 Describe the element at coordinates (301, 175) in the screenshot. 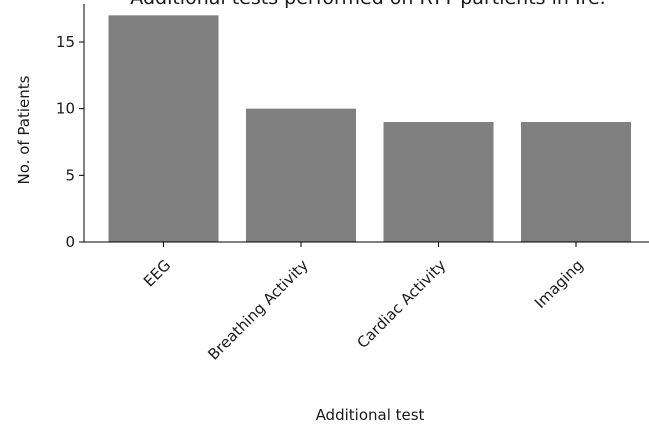

I see `bar-breathing-activity` at that location.